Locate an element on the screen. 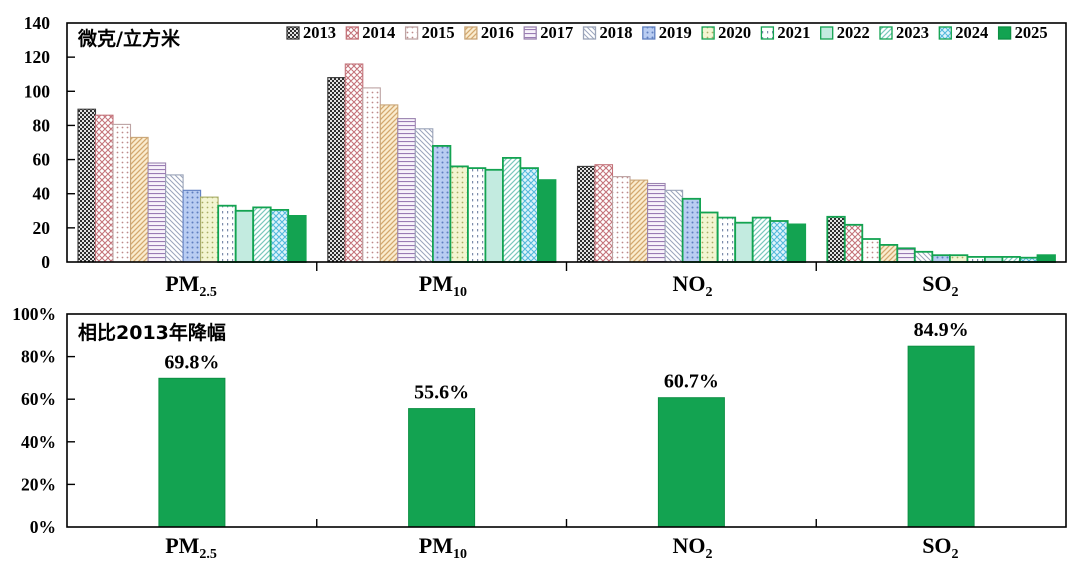 This screenshot has width=1080, height=563. legend-swatch-2025 is located at coordinates (1004, 33).